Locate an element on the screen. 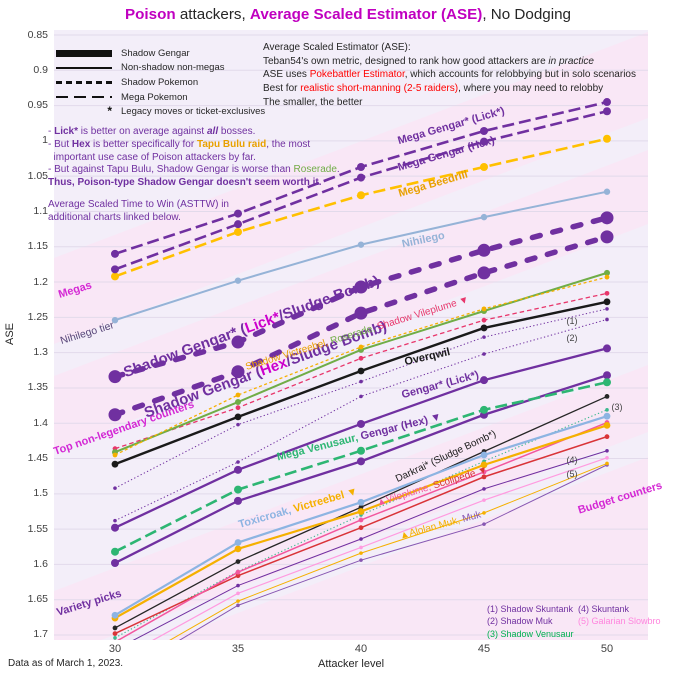  footnote-1-shadow-skuntank: (1) Shadow Skuntank is located at coordinates (530, 609).